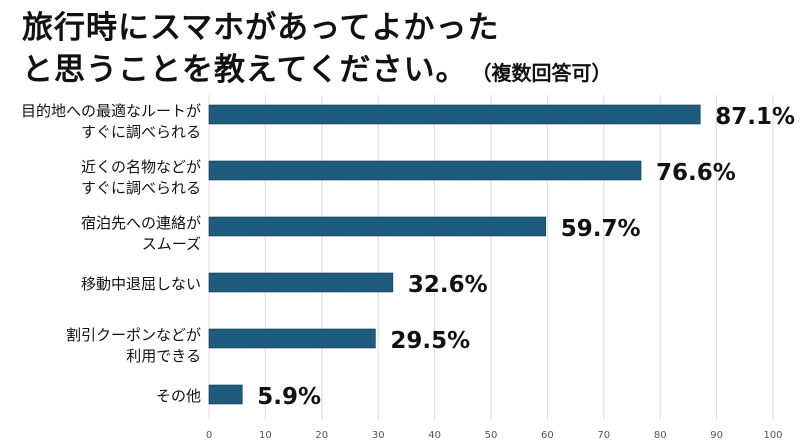  Describe the element at coordinates (178, 396) in the screenshot. I see `category-label: その他` at that location.